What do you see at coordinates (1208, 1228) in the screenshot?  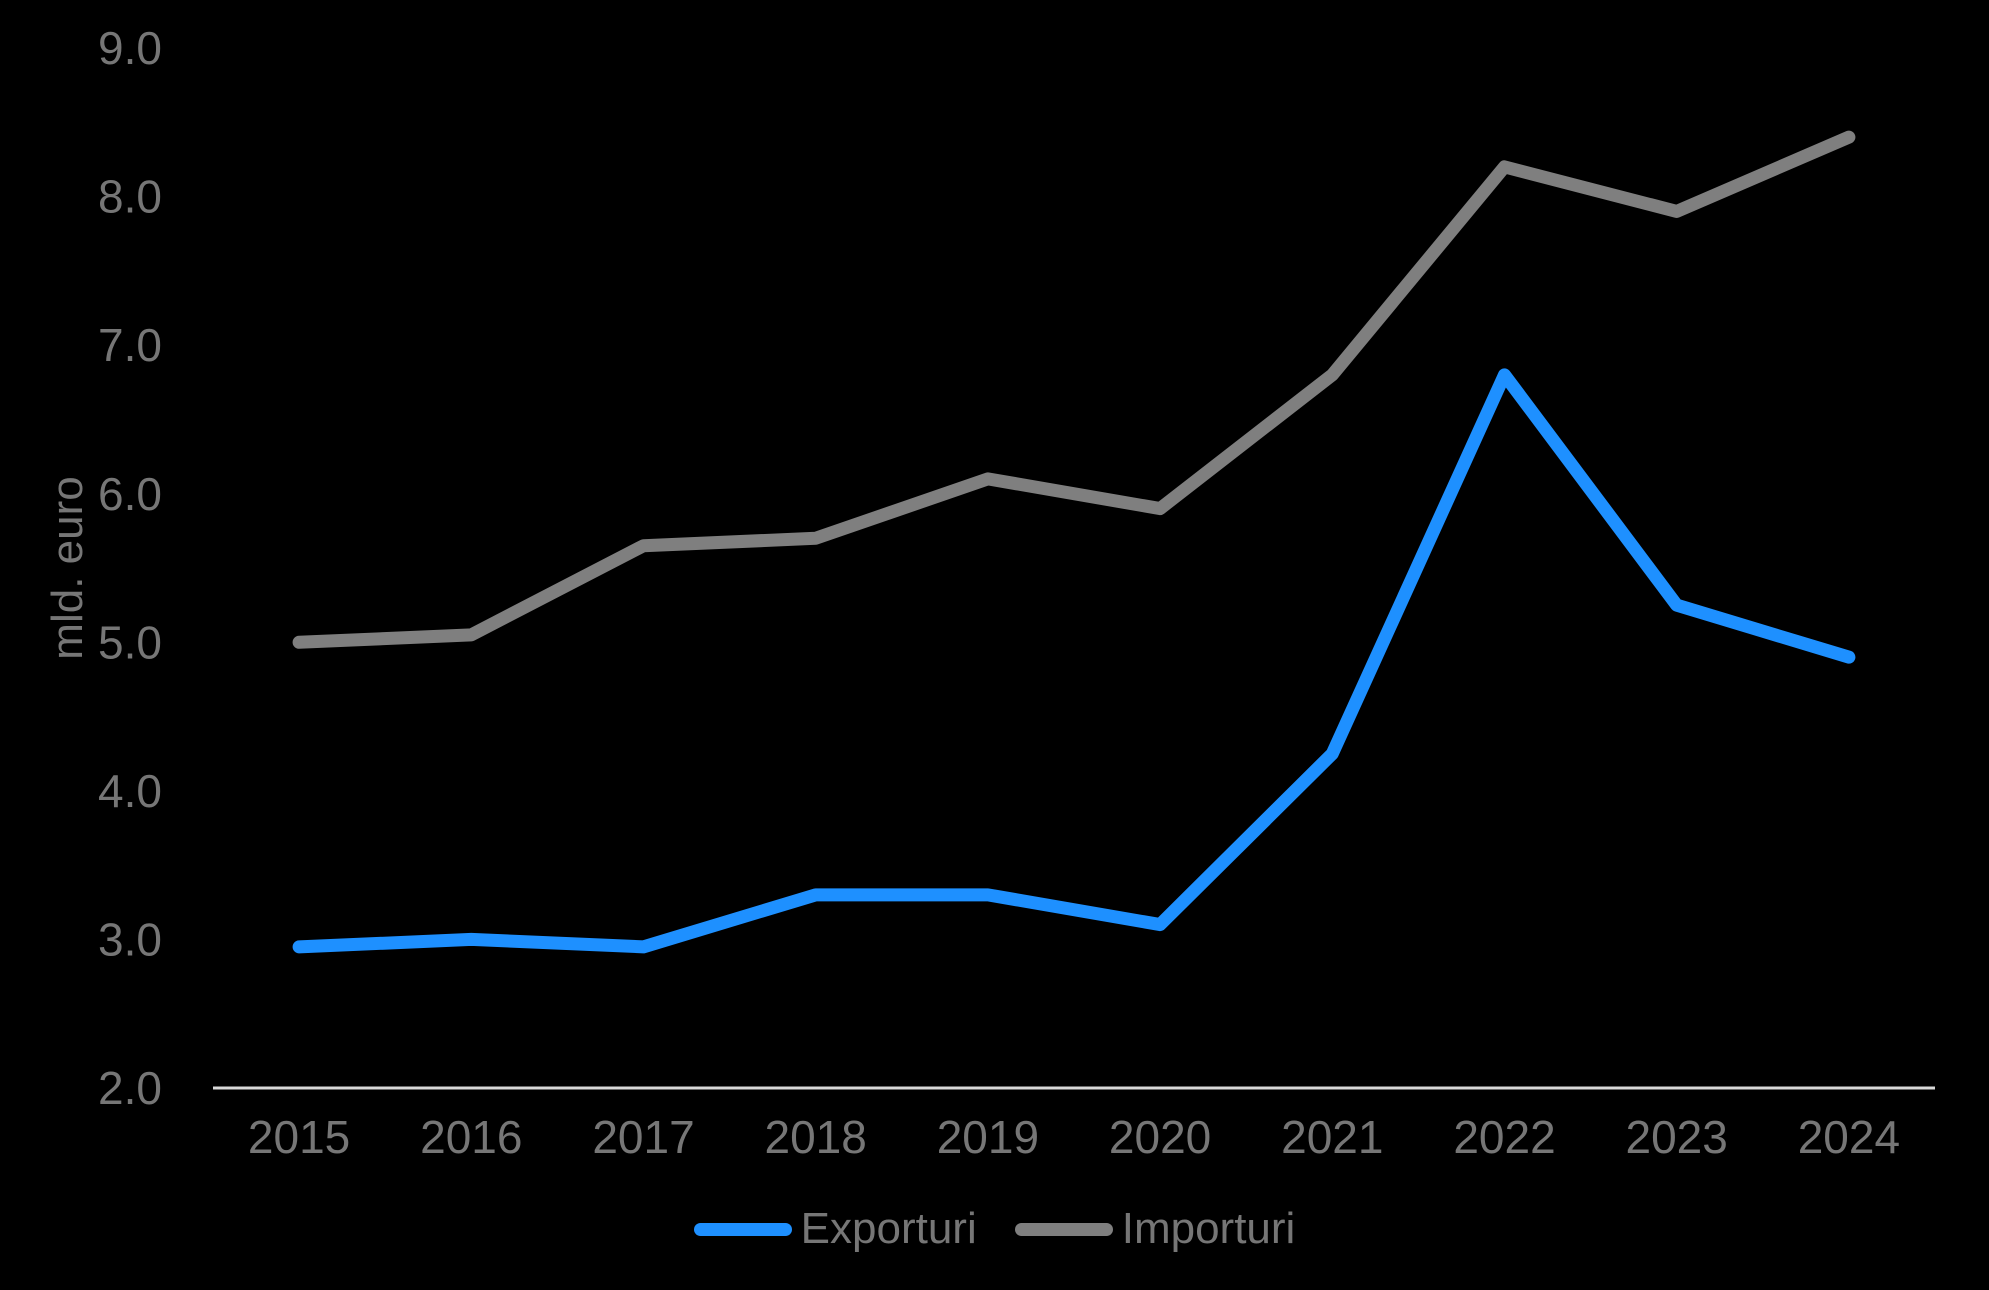 I see `legend-label-importuri: Importuri` at bounding box center [1208, 1228].